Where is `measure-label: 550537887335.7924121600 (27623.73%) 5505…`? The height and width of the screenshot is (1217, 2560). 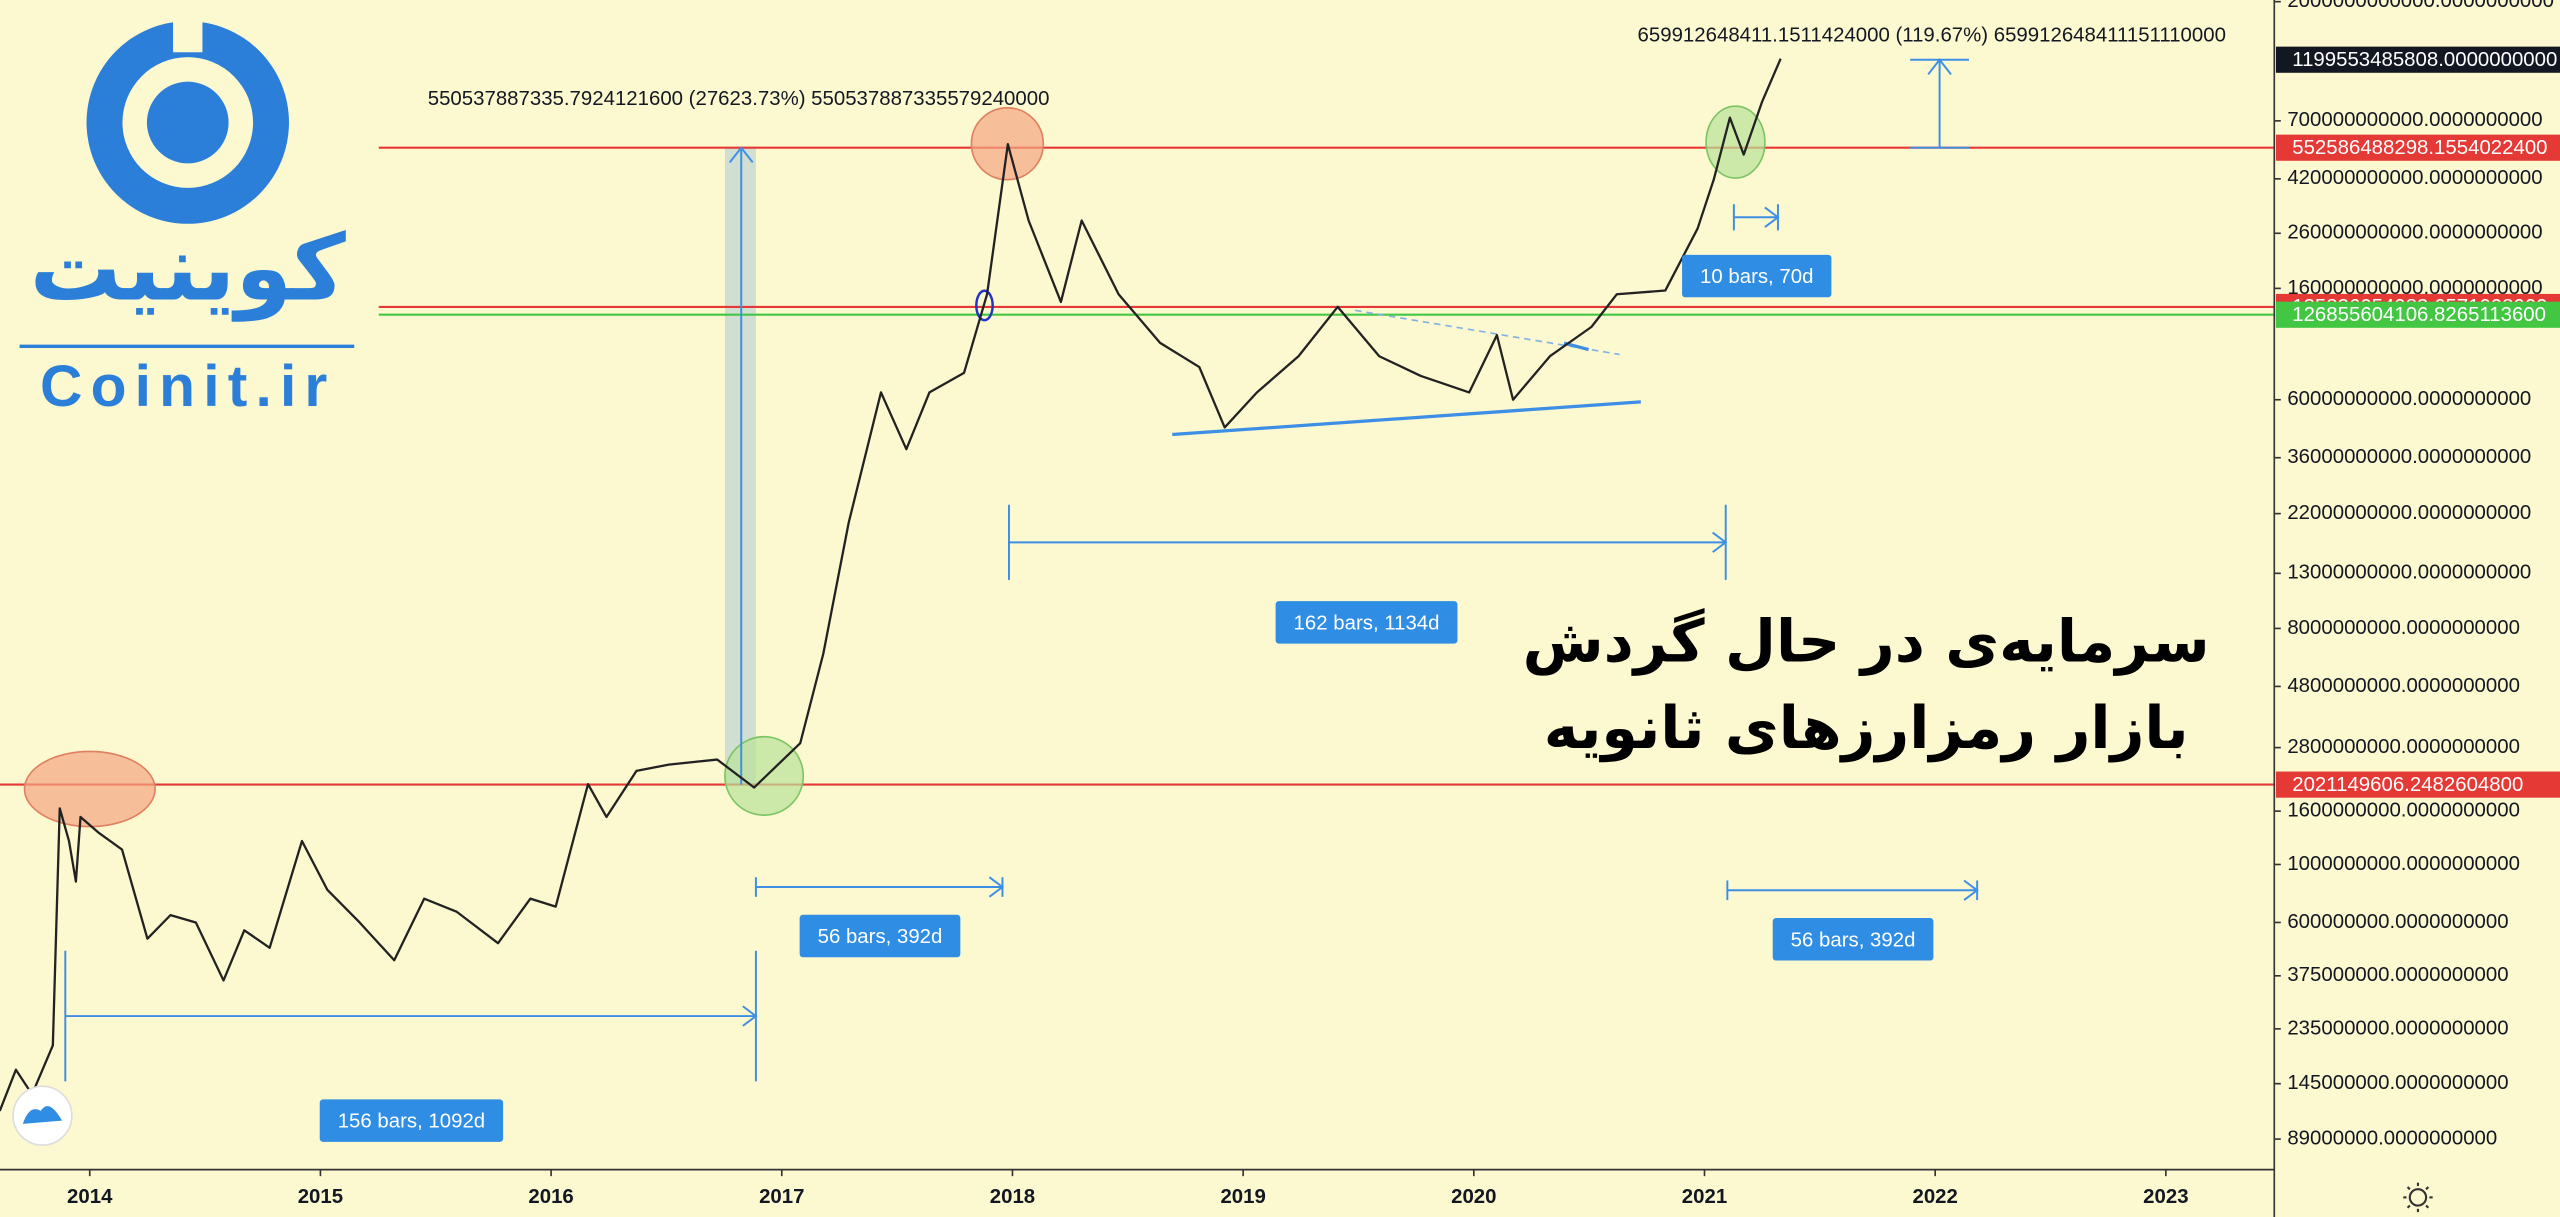 measure-label: 550537887335.7924121600 (27623.73%) 5505… is located at coordinates (739, 99).